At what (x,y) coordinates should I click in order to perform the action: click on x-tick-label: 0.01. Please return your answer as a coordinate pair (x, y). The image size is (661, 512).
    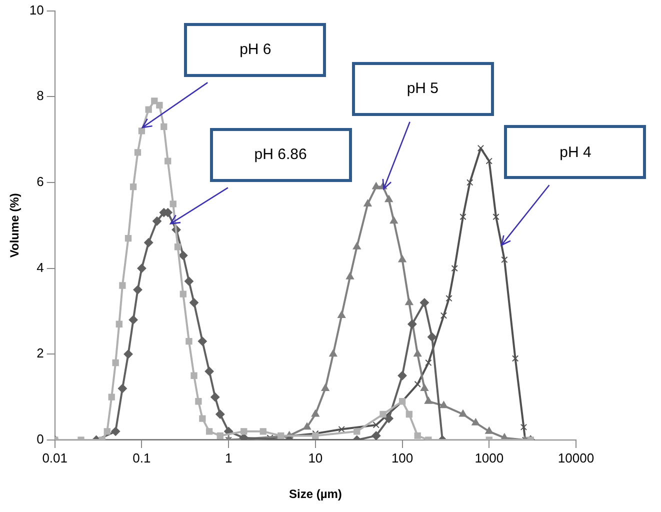
    Looking at the image, I should click on (55, 458).